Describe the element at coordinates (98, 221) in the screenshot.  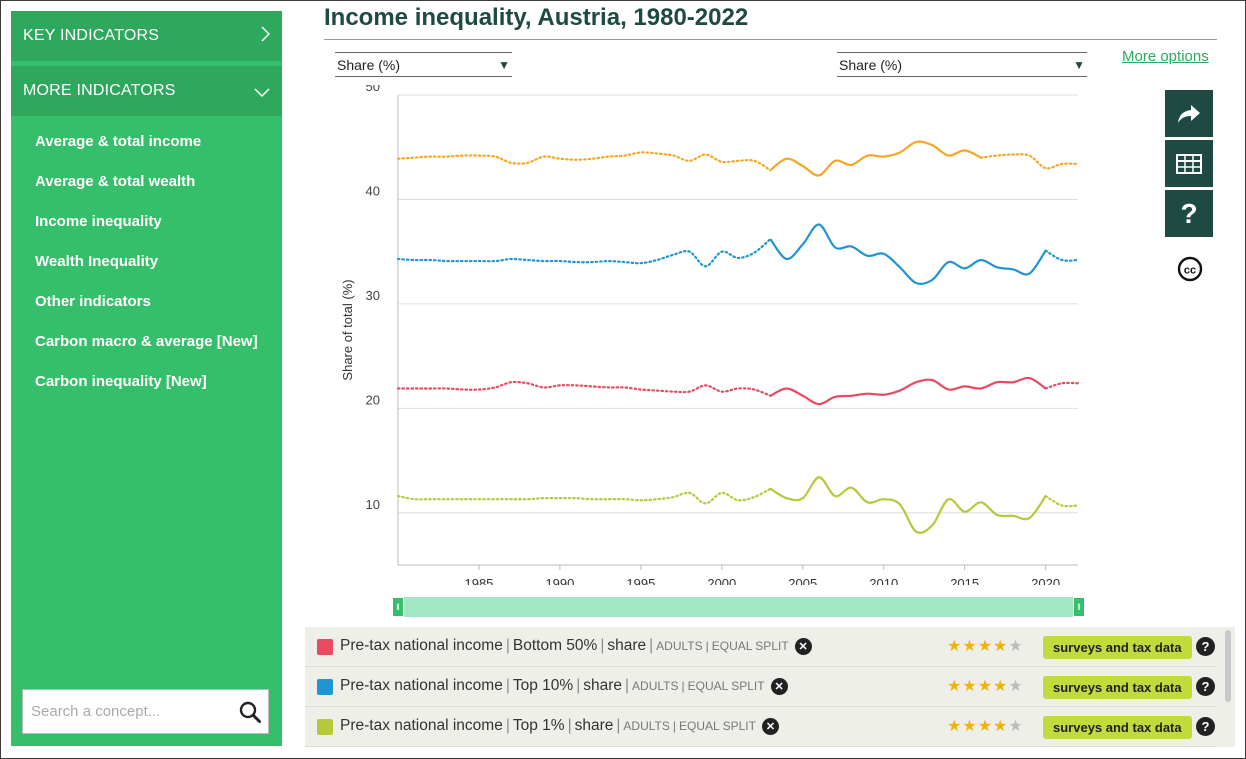
I see `sidebar-item-income-inequality: Income inequality` at that location.